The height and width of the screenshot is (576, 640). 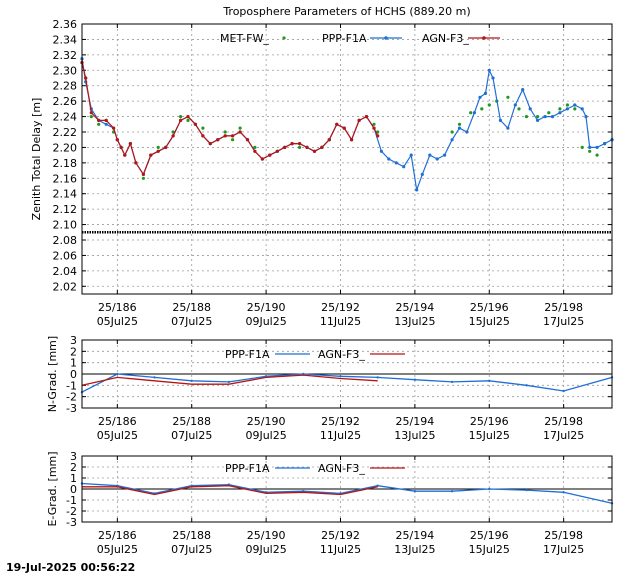 What do you see at coordinates (65, 271) in the screenshot?
I see `y-tick-label: 2.04` at bounding box center [65, 271].